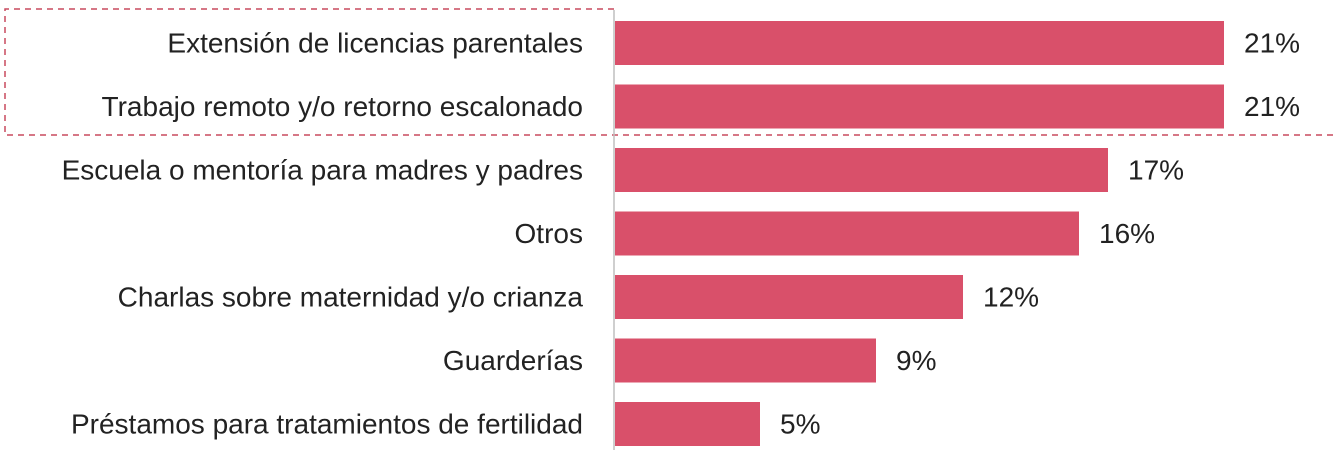 This screenshot has height=450, width=1337. I want to click on category-label: Otros, so click(549, 233).